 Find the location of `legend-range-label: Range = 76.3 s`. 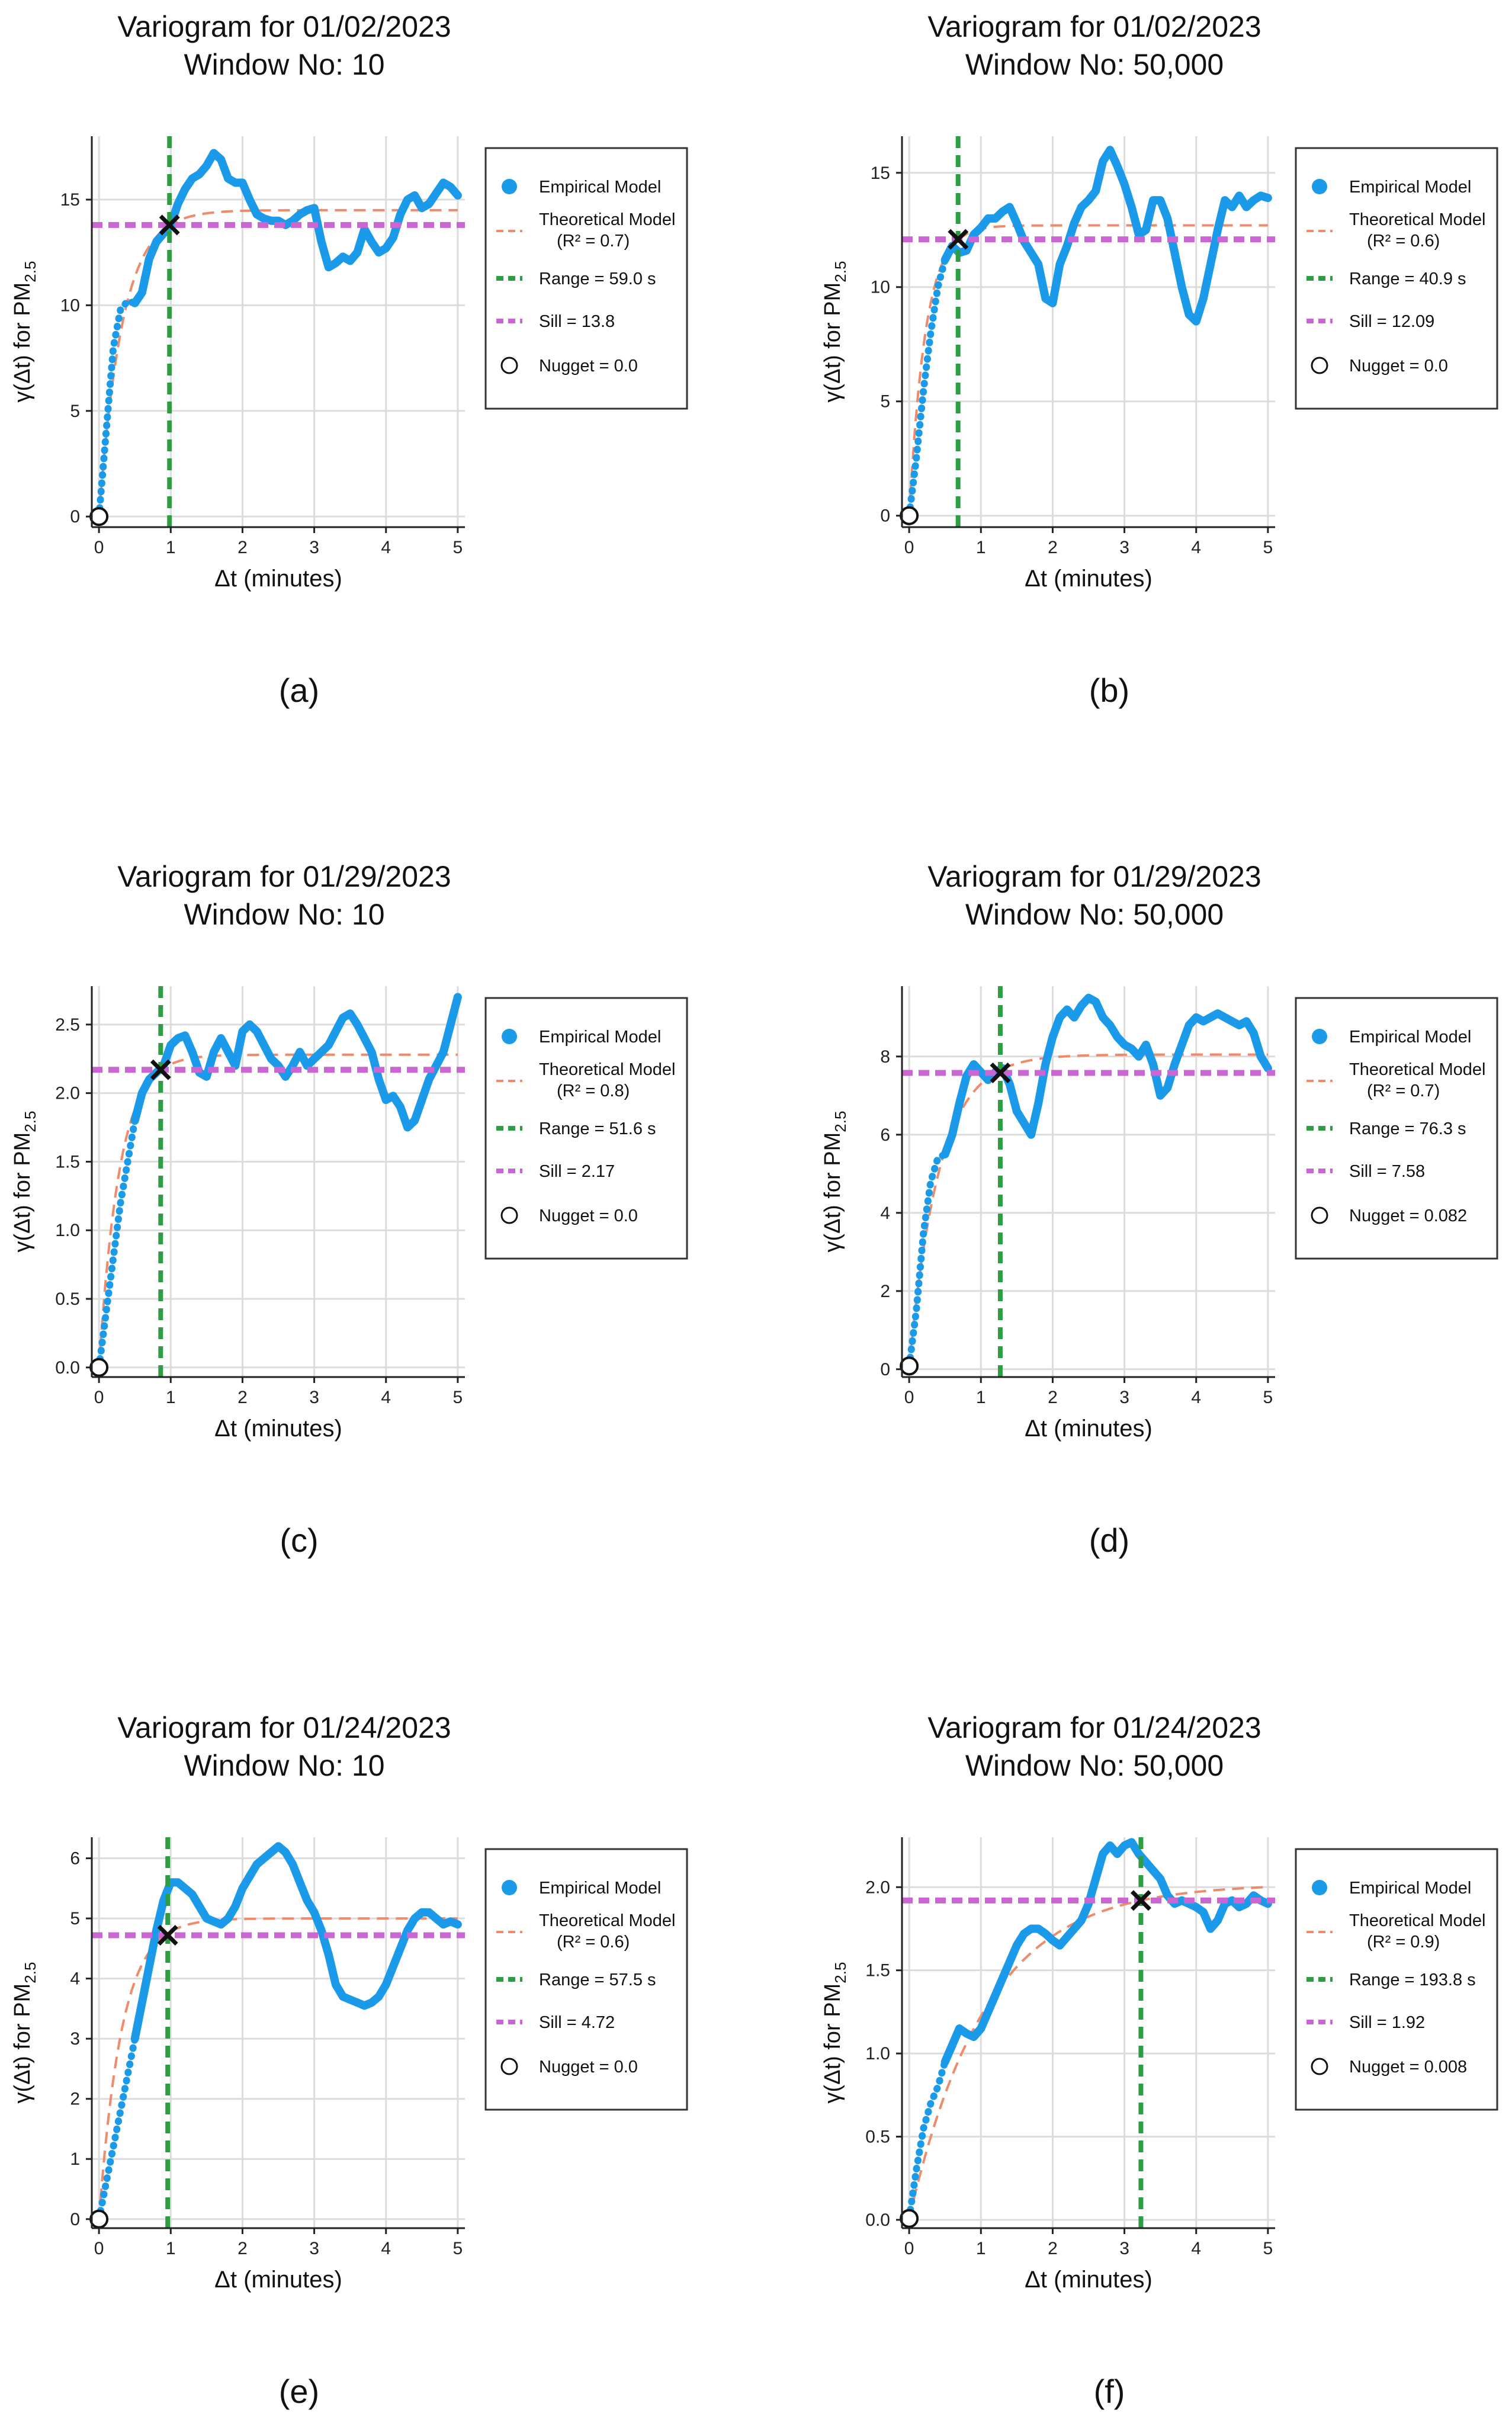

legend-range-label: Range = 76.3 s is located at coordinates (1408, 1128).